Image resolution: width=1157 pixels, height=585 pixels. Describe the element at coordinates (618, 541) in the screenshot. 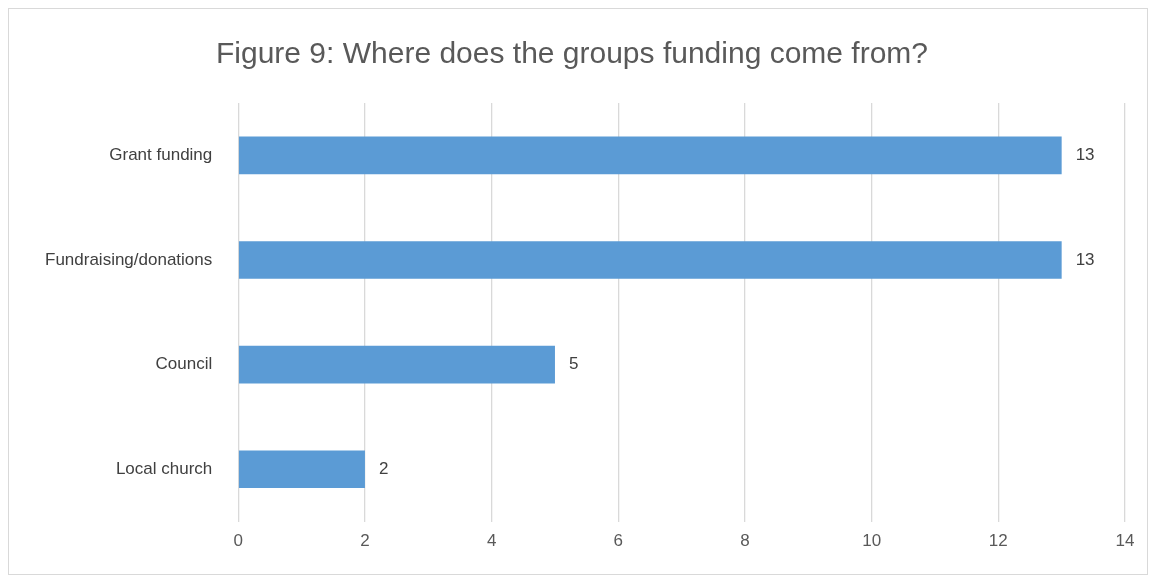

I see `x-tick-label: 6` at that location.